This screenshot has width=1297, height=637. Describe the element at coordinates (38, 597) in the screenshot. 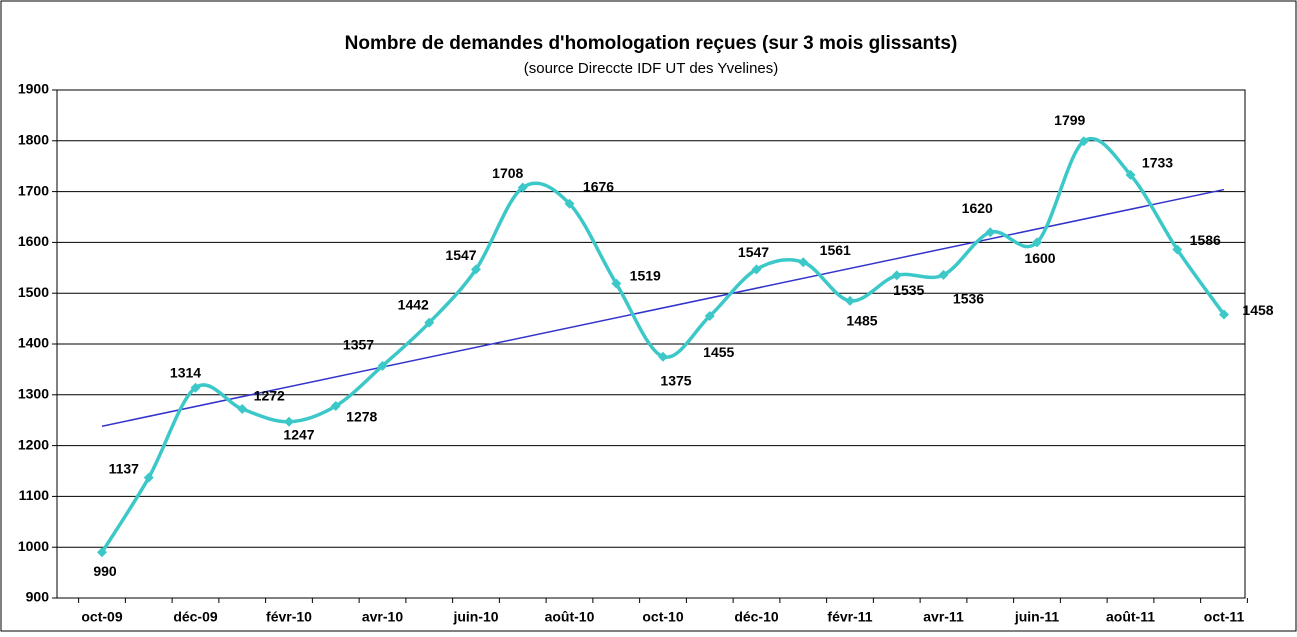

I see `y-tick-label: 900` at that location.